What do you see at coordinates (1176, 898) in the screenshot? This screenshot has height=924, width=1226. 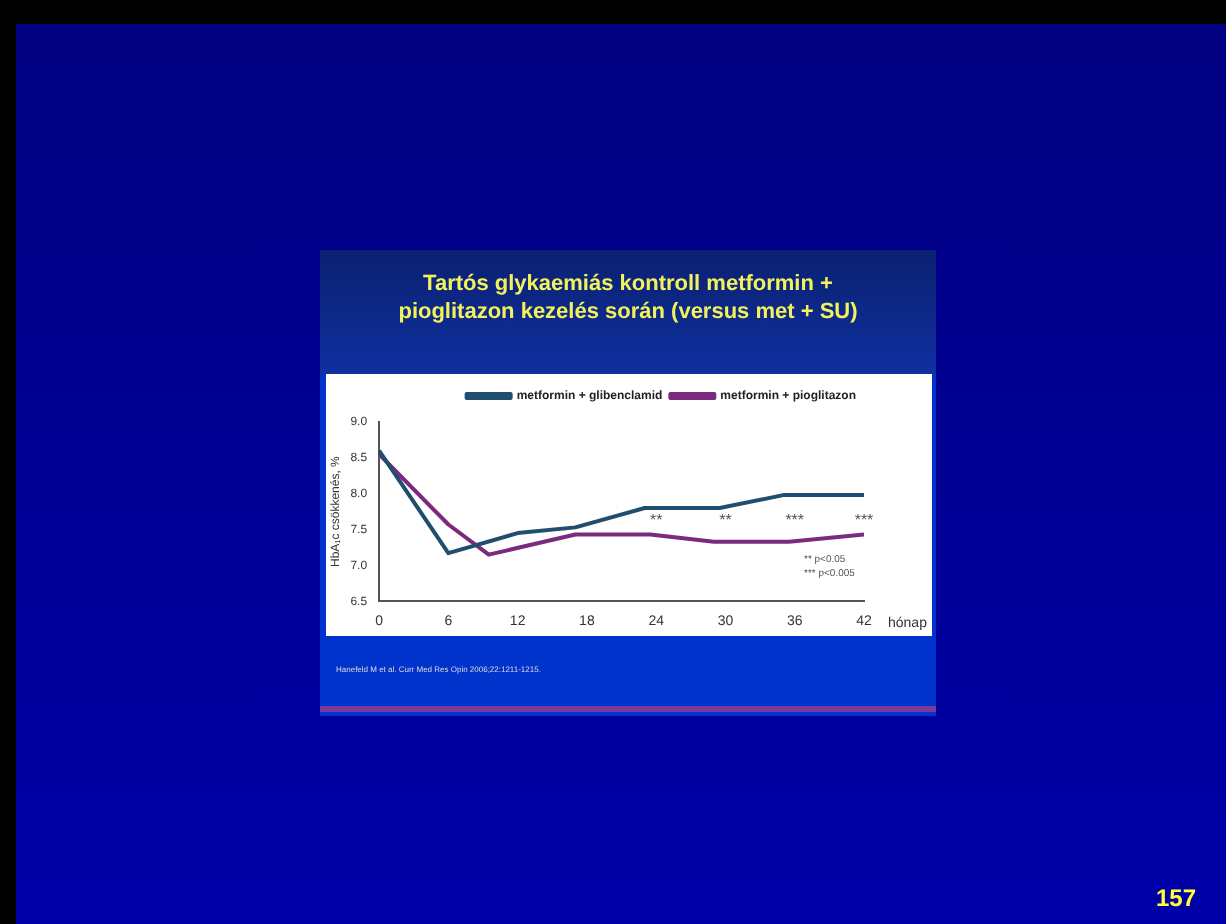 I see `text: 157` at bounding box center [1176, 898].